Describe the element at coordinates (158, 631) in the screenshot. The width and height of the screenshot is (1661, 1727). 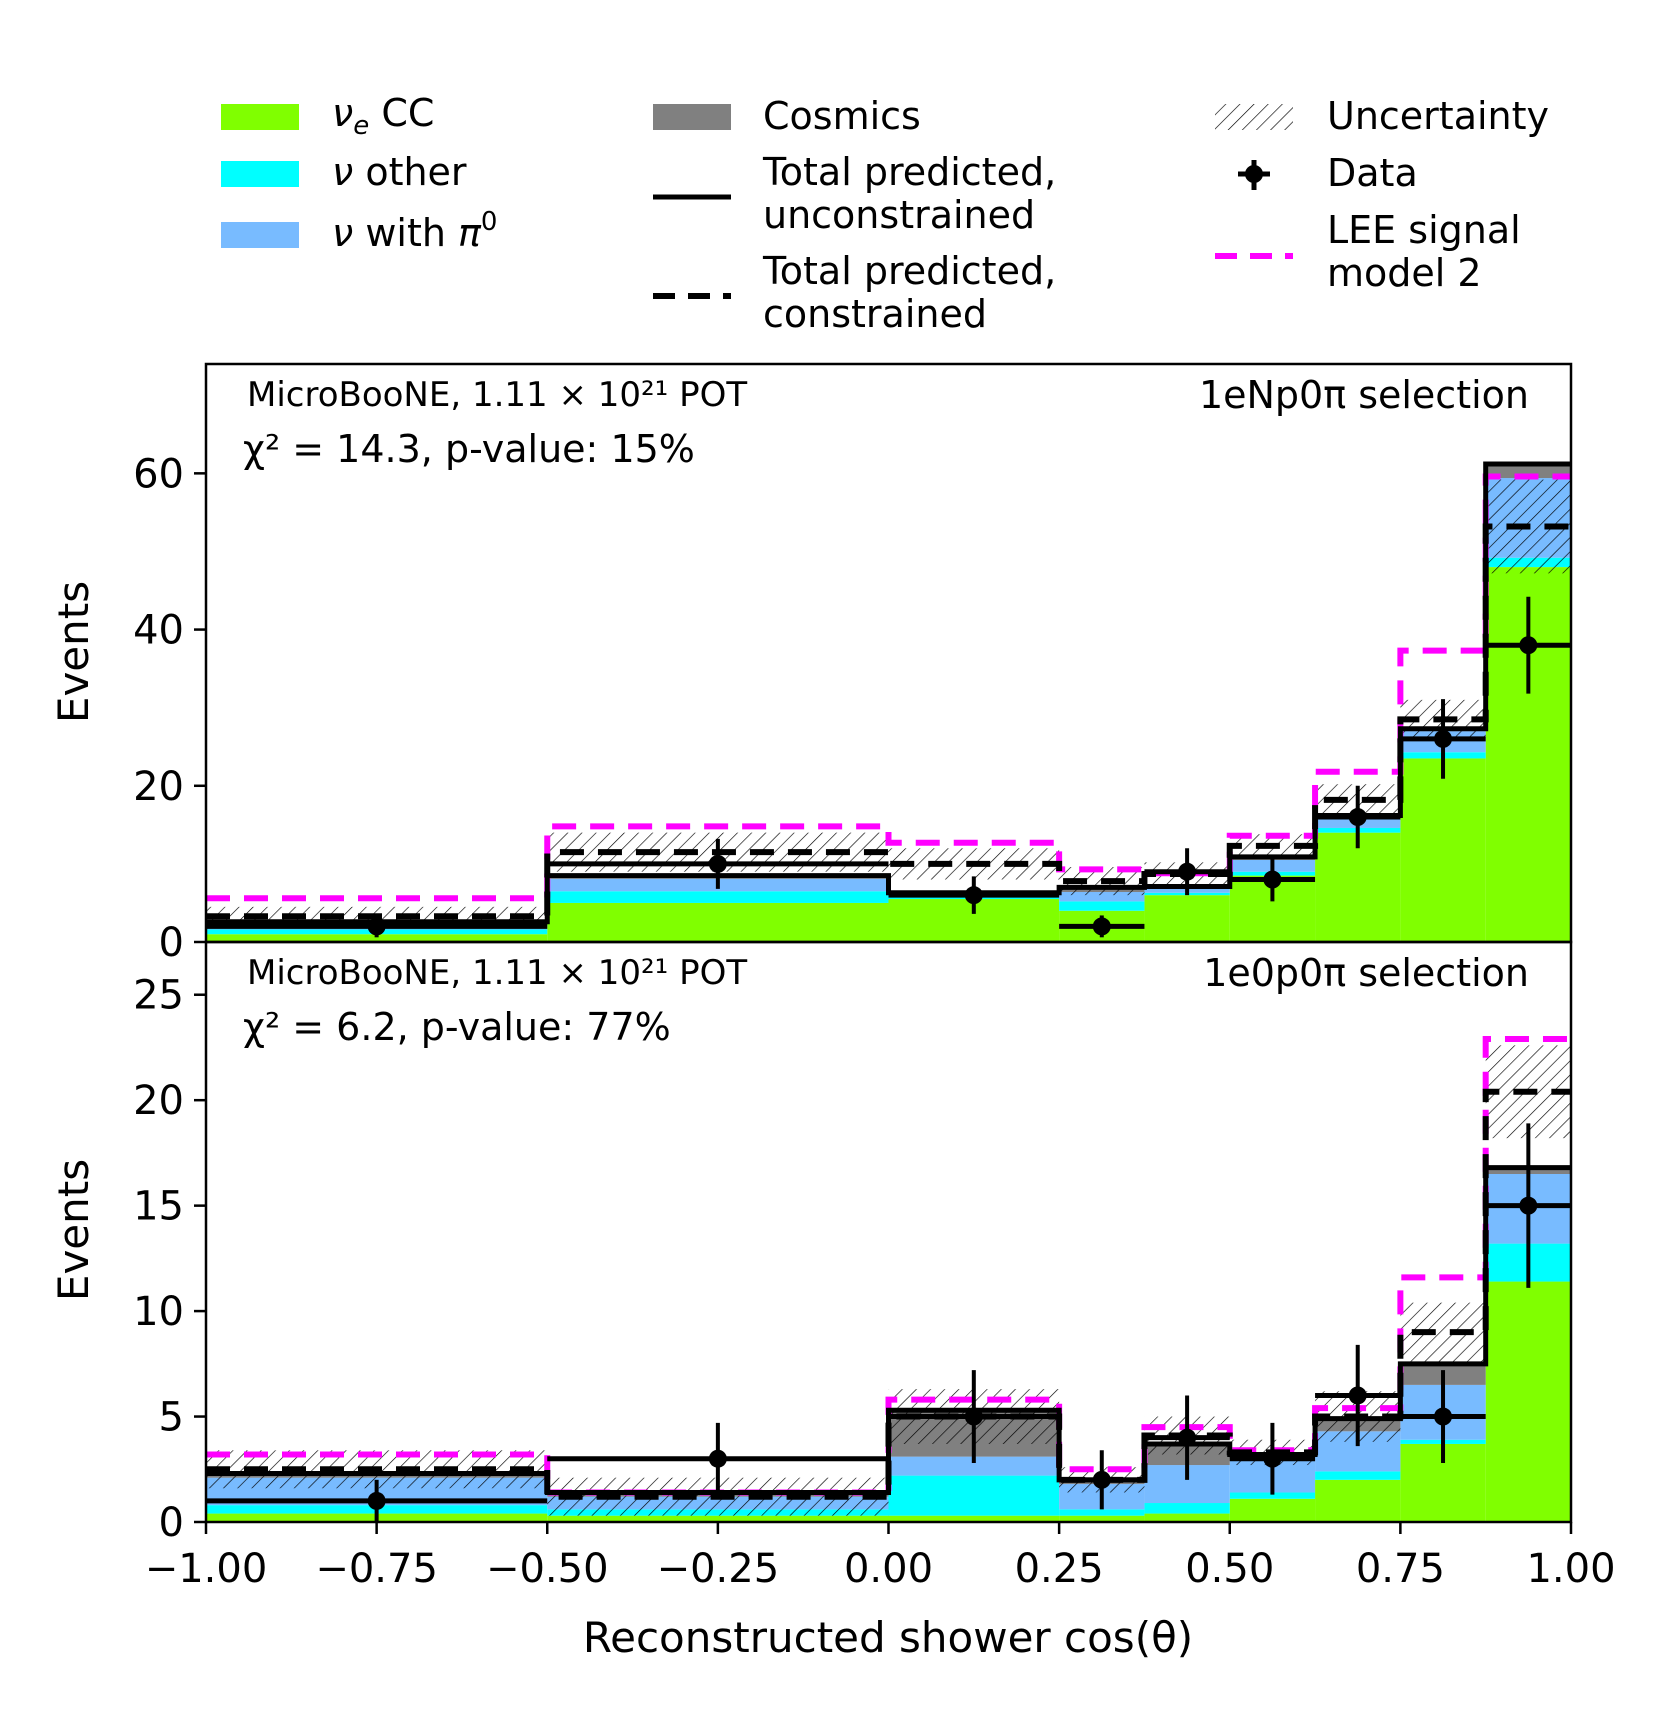
I see `y-tick-label: 40` at that location.